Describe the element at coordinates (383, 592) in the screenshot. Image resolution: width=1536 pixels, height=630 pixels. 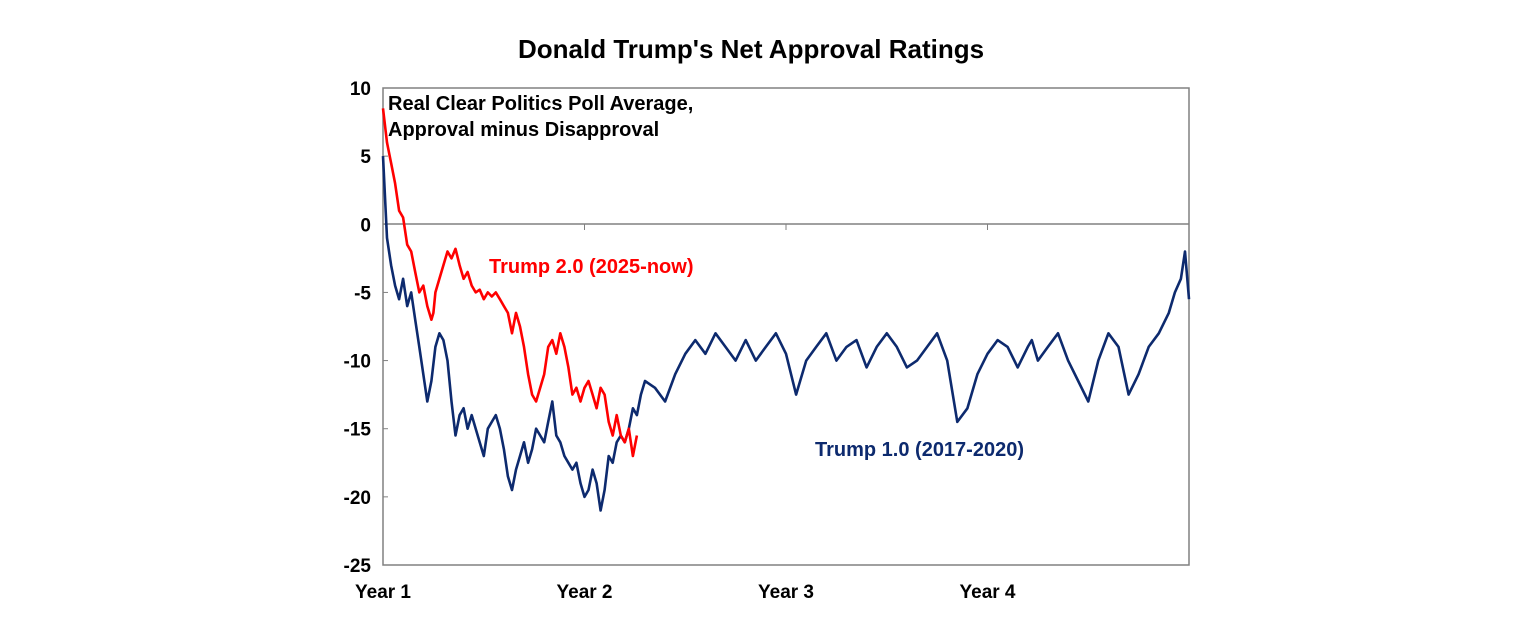
I see `x-tick-label: Year 1` at that location.